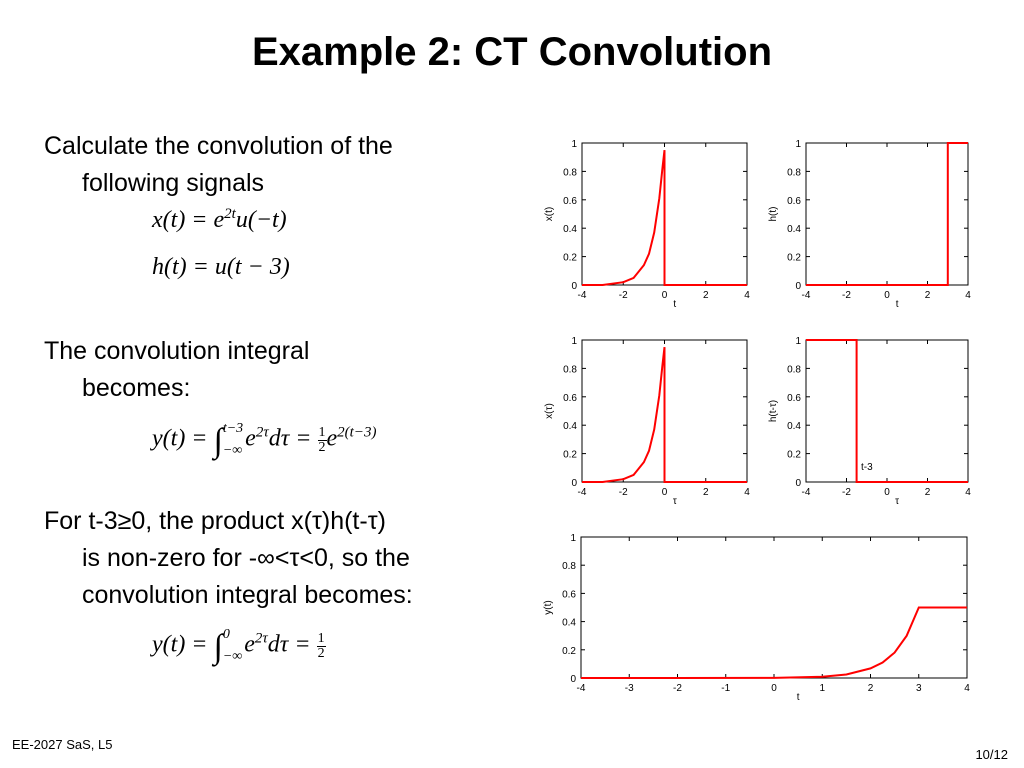 The height and width of the screenshot is (768, 1024). What do you see at coordinates (136, 388) in the screenshot?
I see `paragraph-line: becomes:` at bounding box center [136, 388].